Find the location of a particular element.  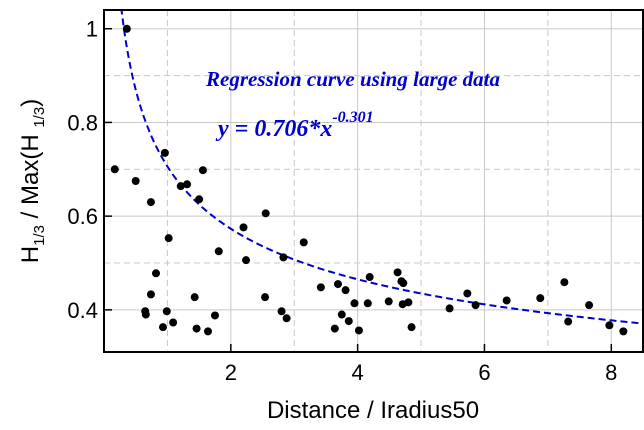

y-tick-label: 0.8 is located at coordinates (82, 122).